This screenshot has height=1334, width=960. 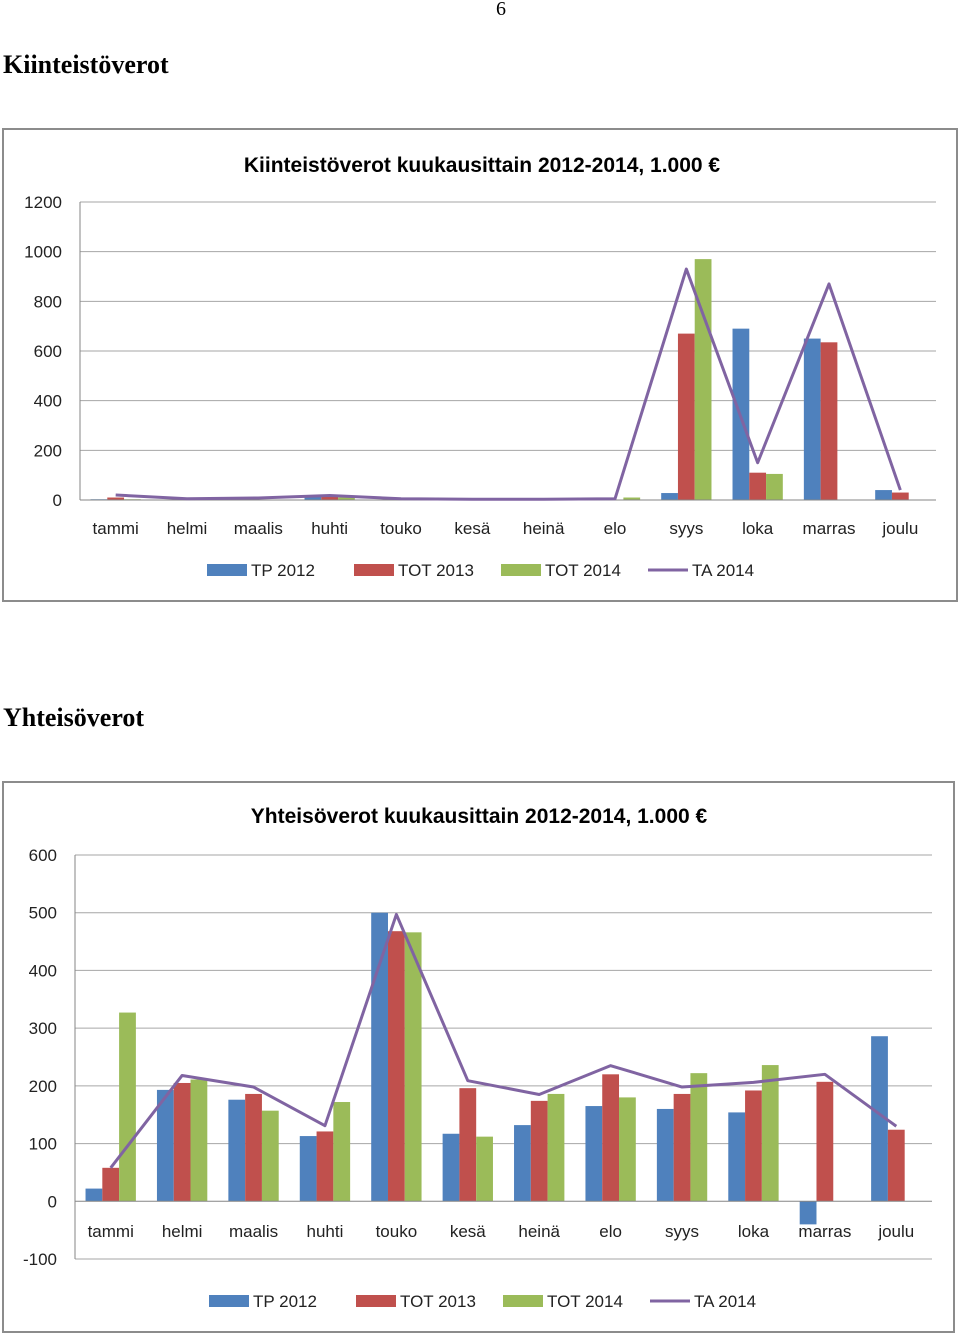 What do you see at coordinates (43, 1144) in the screenshot?
I see `y-tick-label: 100` at bounding box center [43, 1144].